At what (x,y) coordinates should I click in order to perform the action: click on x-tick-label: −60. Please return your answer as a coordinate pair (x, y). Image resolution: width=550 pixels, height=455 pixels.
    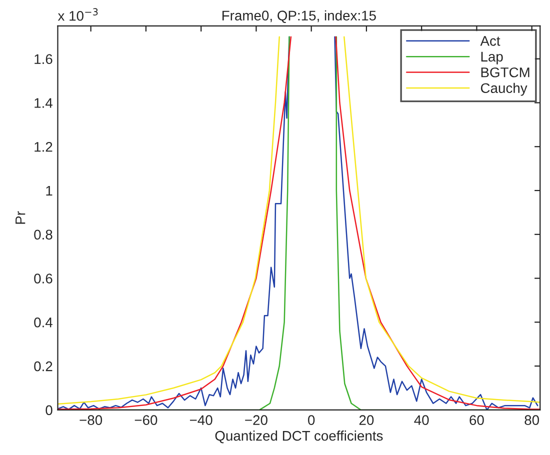
    Looking at the image, I should click on (146, 420).